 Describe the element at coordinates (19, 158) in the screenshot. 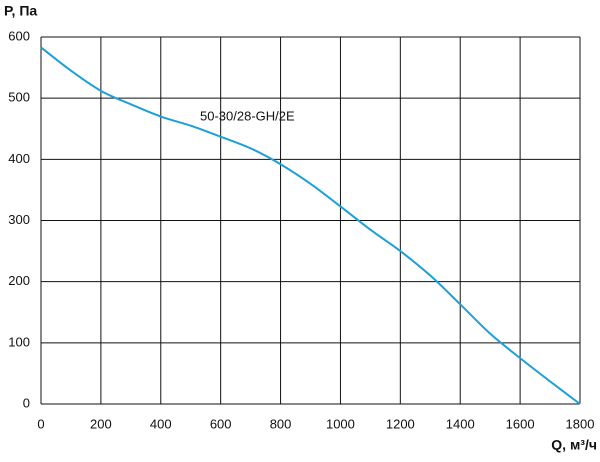

I see `y-tick-label: 400` at that location.